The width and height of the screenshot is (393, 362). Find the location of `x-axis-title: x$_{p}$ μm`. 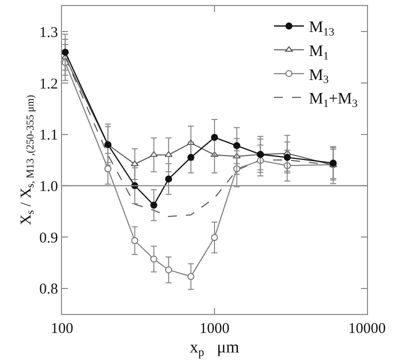

x-axis-title: x$_{p}$ μm is located at coordinates (215, 348).